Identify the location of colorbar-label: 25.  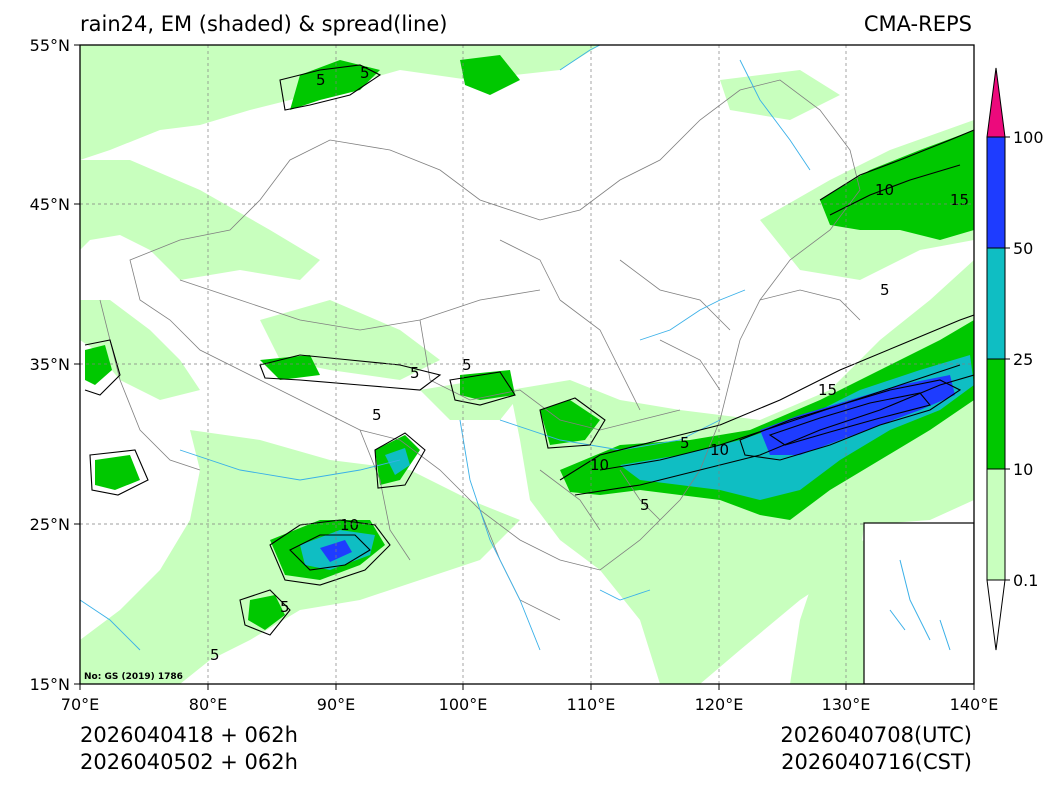
(1023, 359).